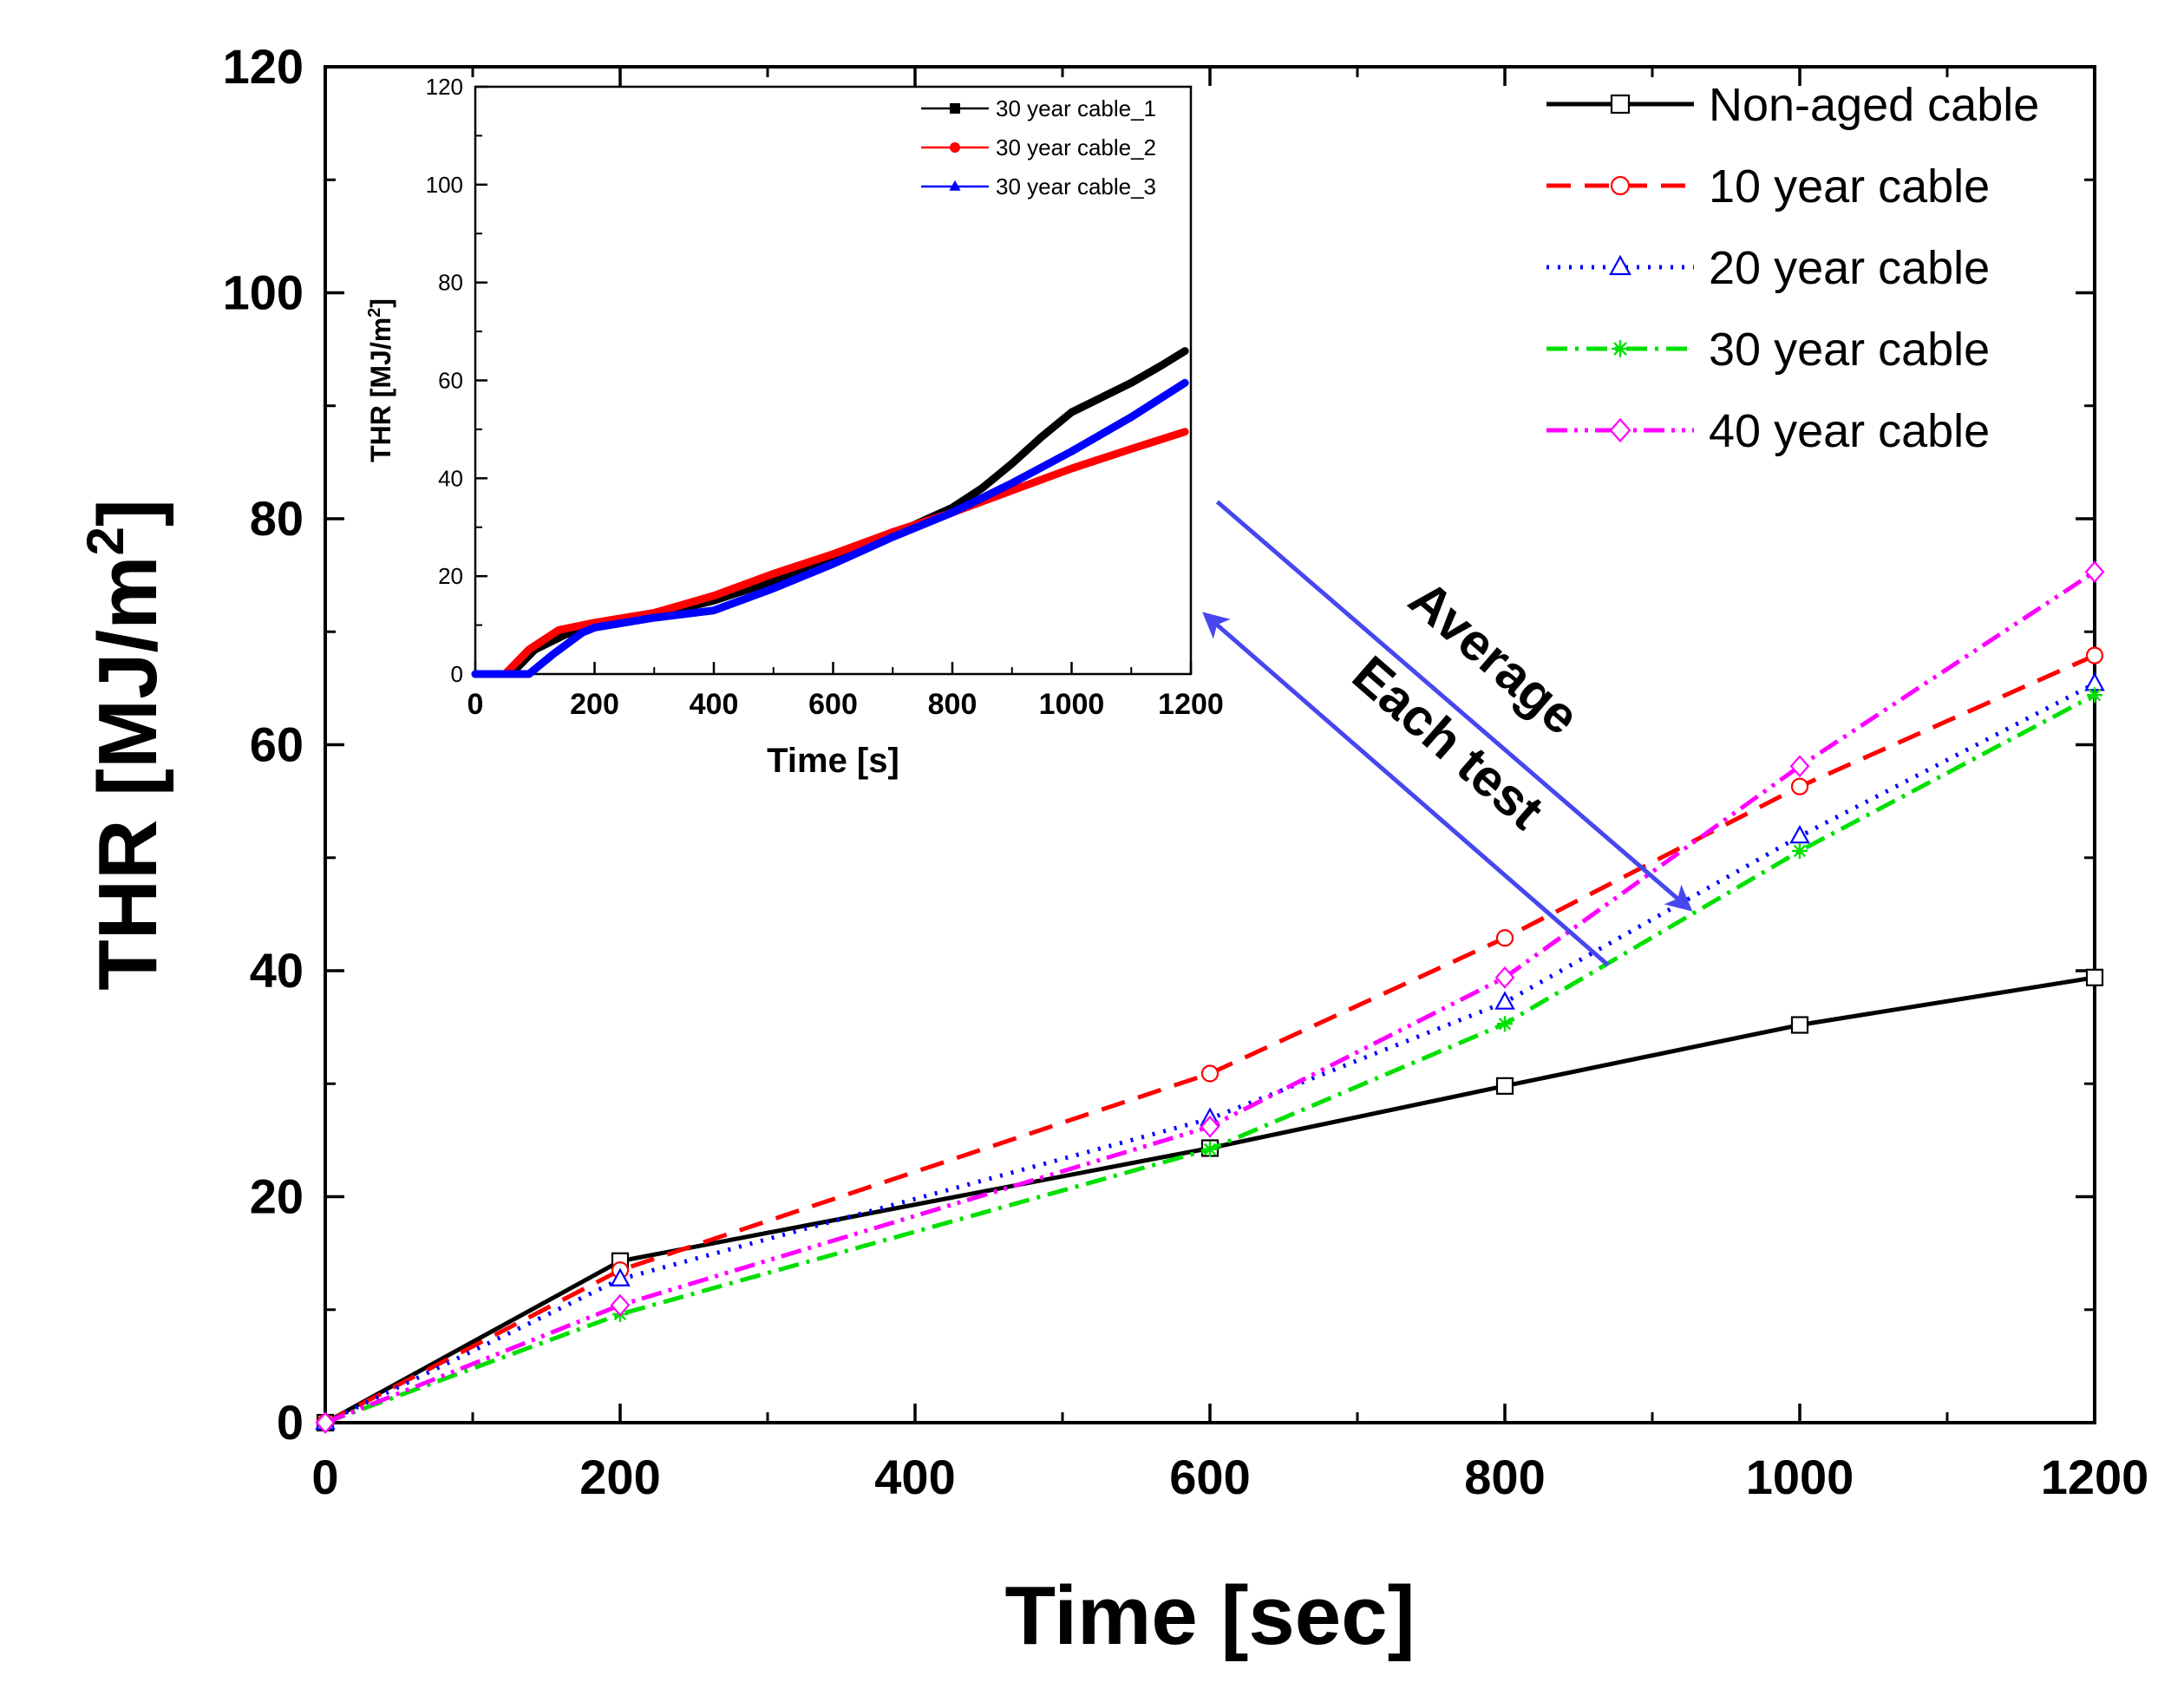  What do you see at coordinates (1849, 268) in the screenshot?
I see `legend-label: 20 year cable` at bounding box center [1849, 268].